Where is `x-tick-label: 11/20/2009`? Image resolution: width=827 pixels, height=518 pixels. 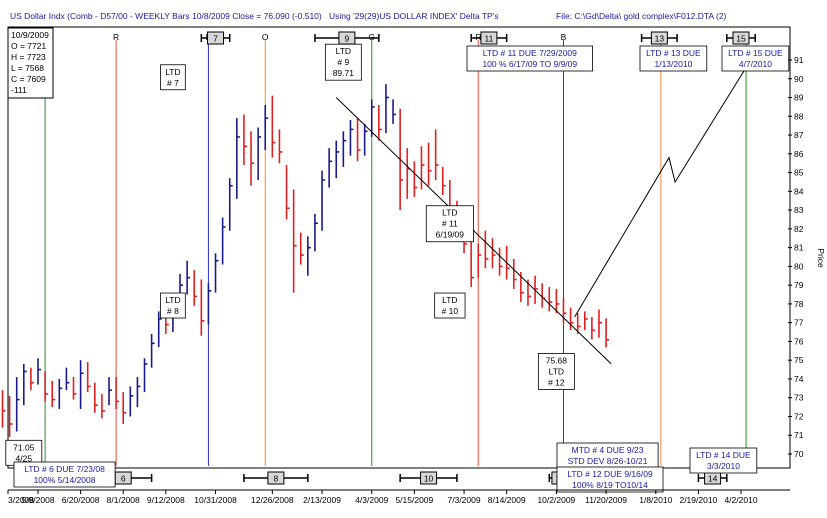 x-tick-label: 11/20/2009 is located at coordinates (606, 500).